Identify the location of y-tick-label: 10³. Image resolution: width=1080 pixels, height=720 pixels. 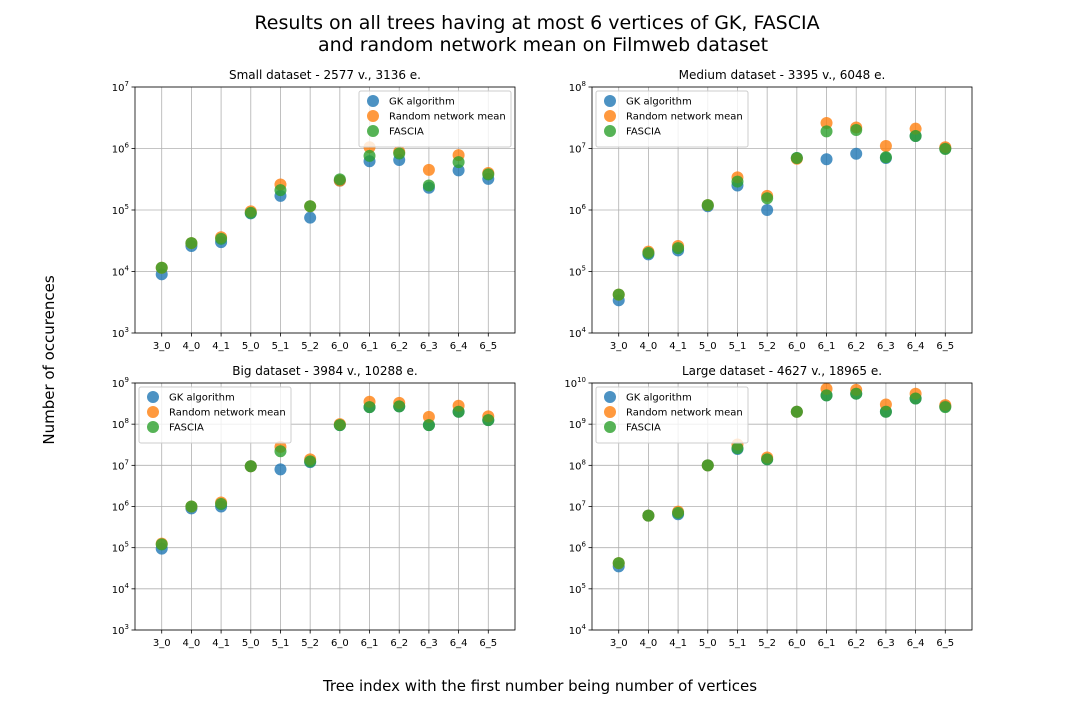
(120, 333).